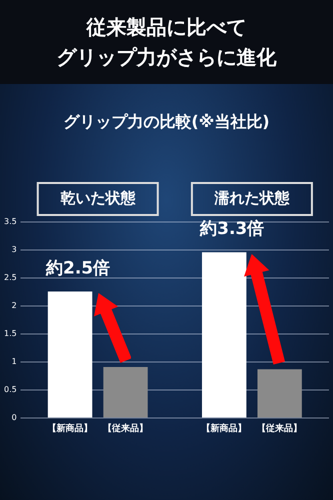 The width and height of the screenshot is (333, 500). What do you see at coordinates (10, 221) in the screenshot?
I see `y-tick-label: 3.5` at bounding box center [10, 221].